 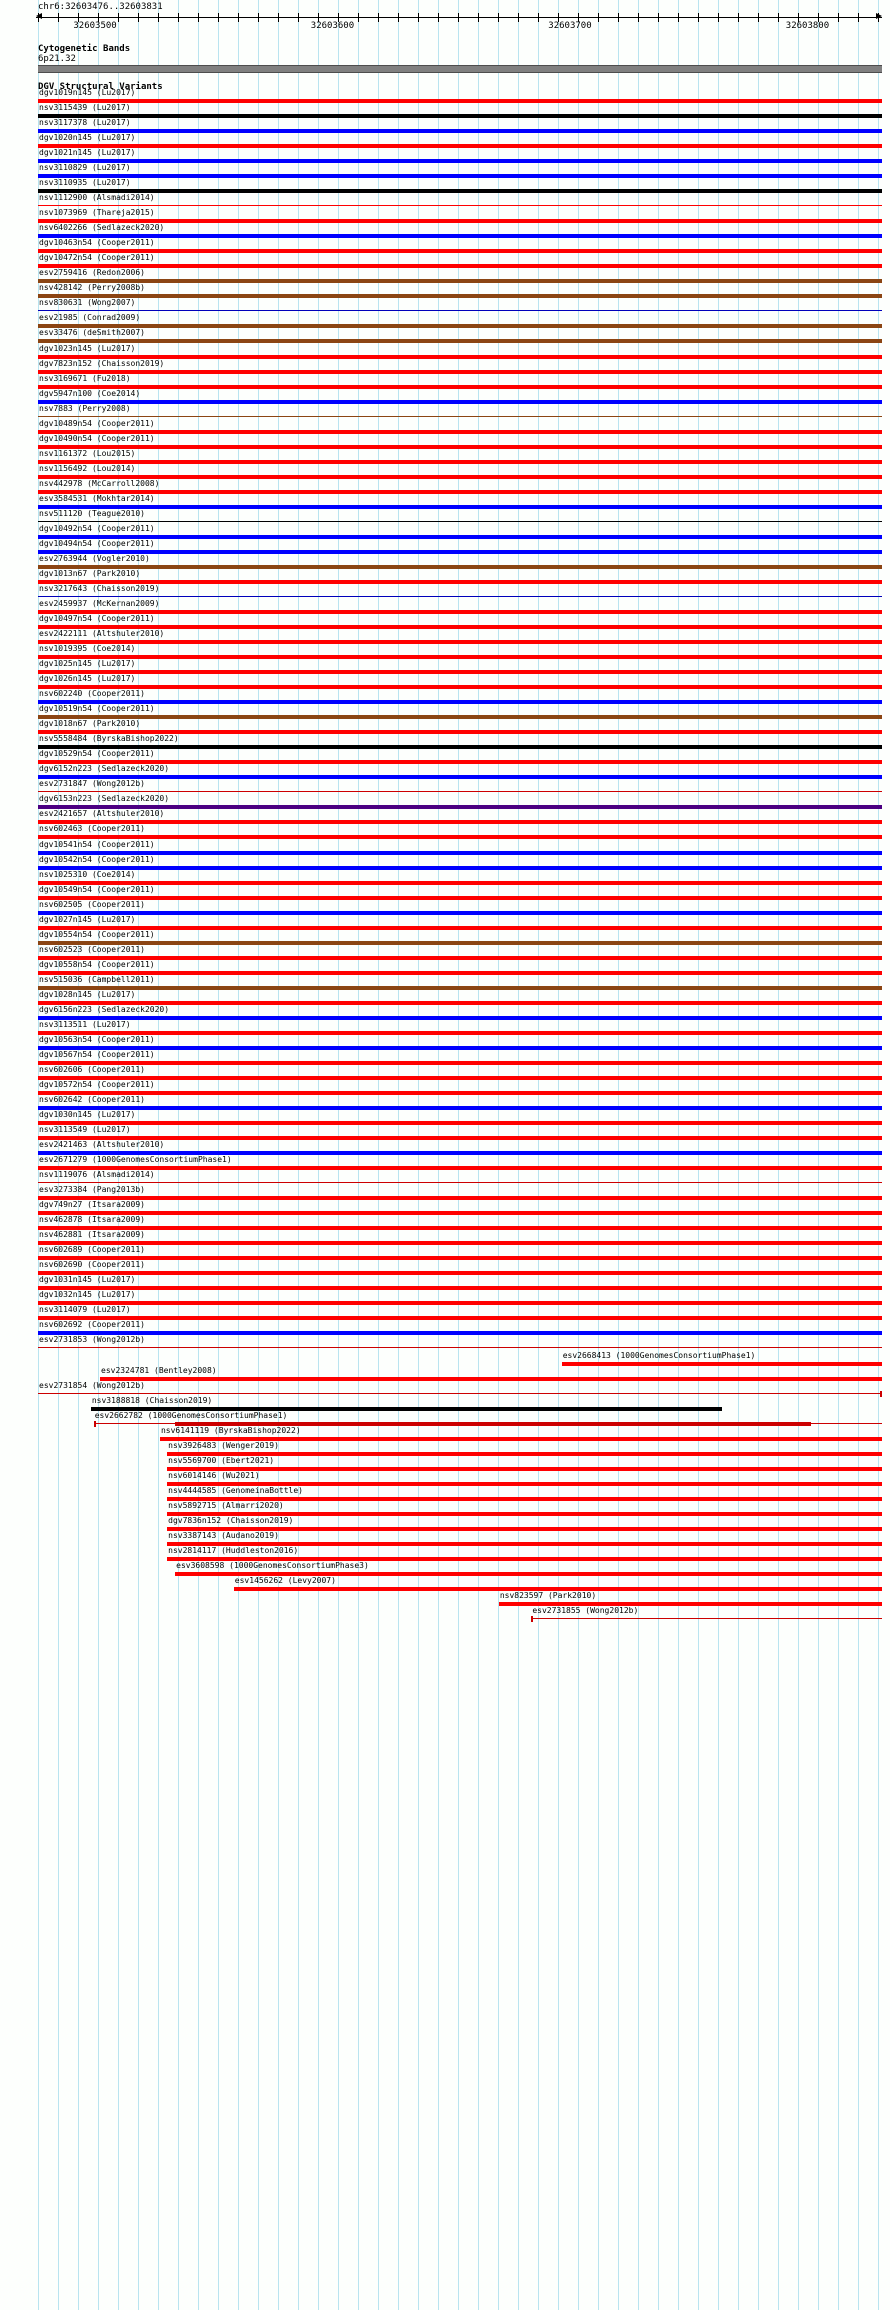 I want to click on variant-row: nsv3110829 (Lu2017), so click(x=445, y=171).